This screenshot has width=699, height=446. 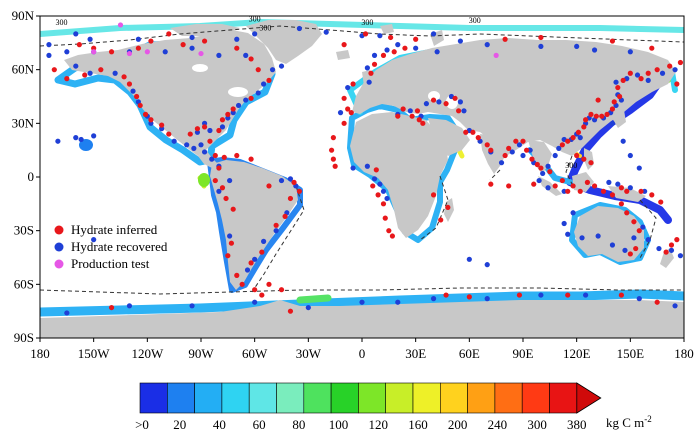 What do you see at coordinates (362, 28) in the screenshot?
I see `arctic-margin-band` at bounding box center [362, 28].